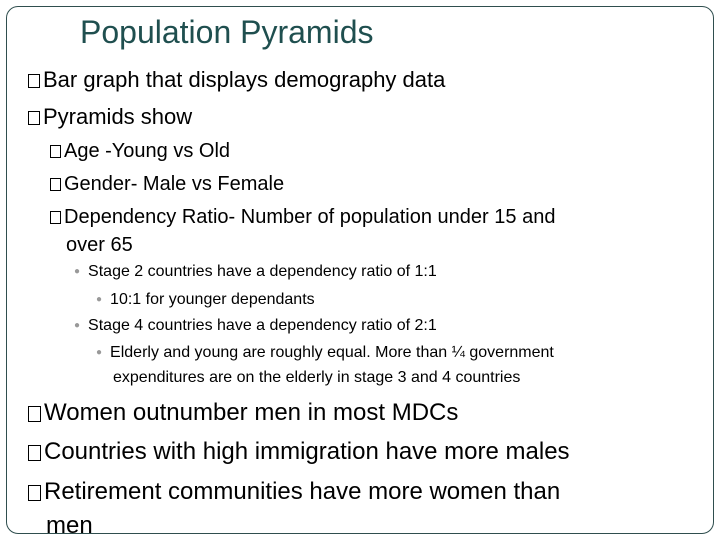 Image resolution: width=720 pixels, height=540 pixels. I want to click on bullet-continuation: men, so click(69, 525).